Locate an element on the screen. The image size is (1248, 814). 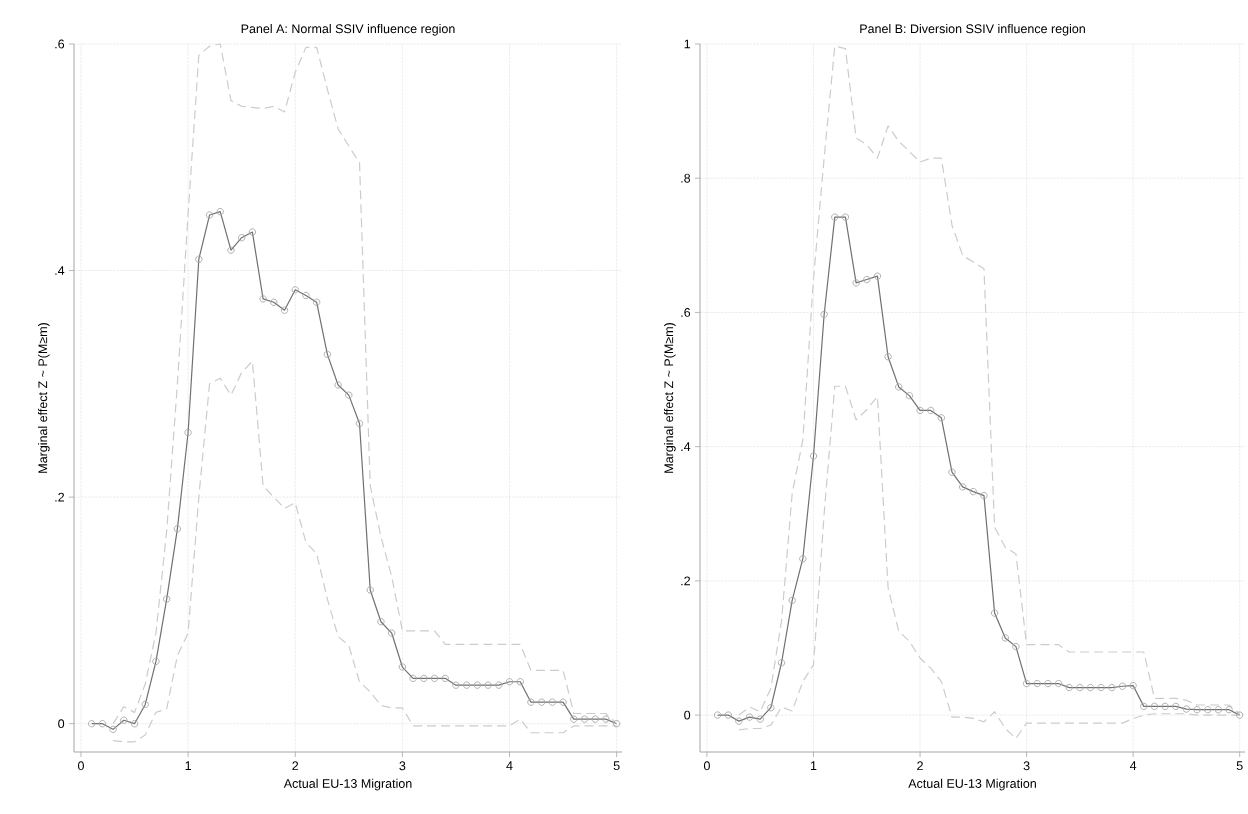
chart-title: Panel A: Normal SSIV influence region is located at coordinates (348, 29).